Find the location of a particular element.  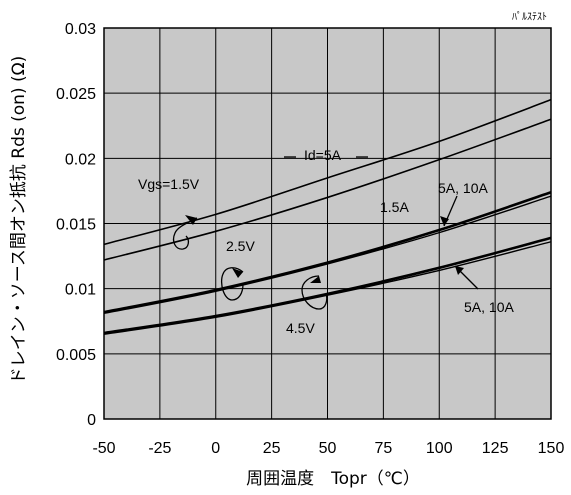

loop-vgs-1-5v-arrowhead is located at coordinates (191, 220).